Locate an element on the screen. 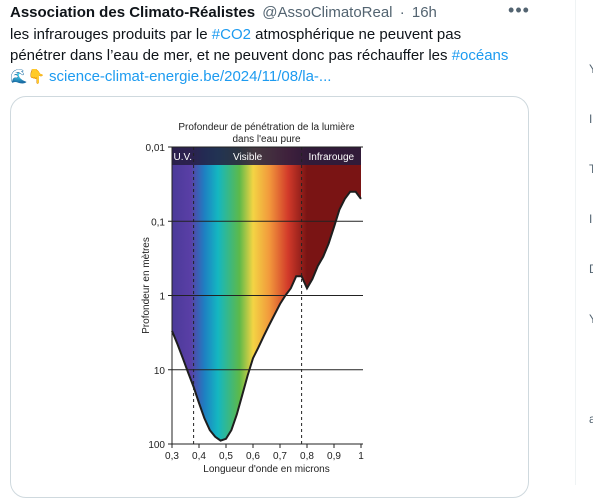  sidebar-partial-glyph: D is located at coordinates (591, 269).